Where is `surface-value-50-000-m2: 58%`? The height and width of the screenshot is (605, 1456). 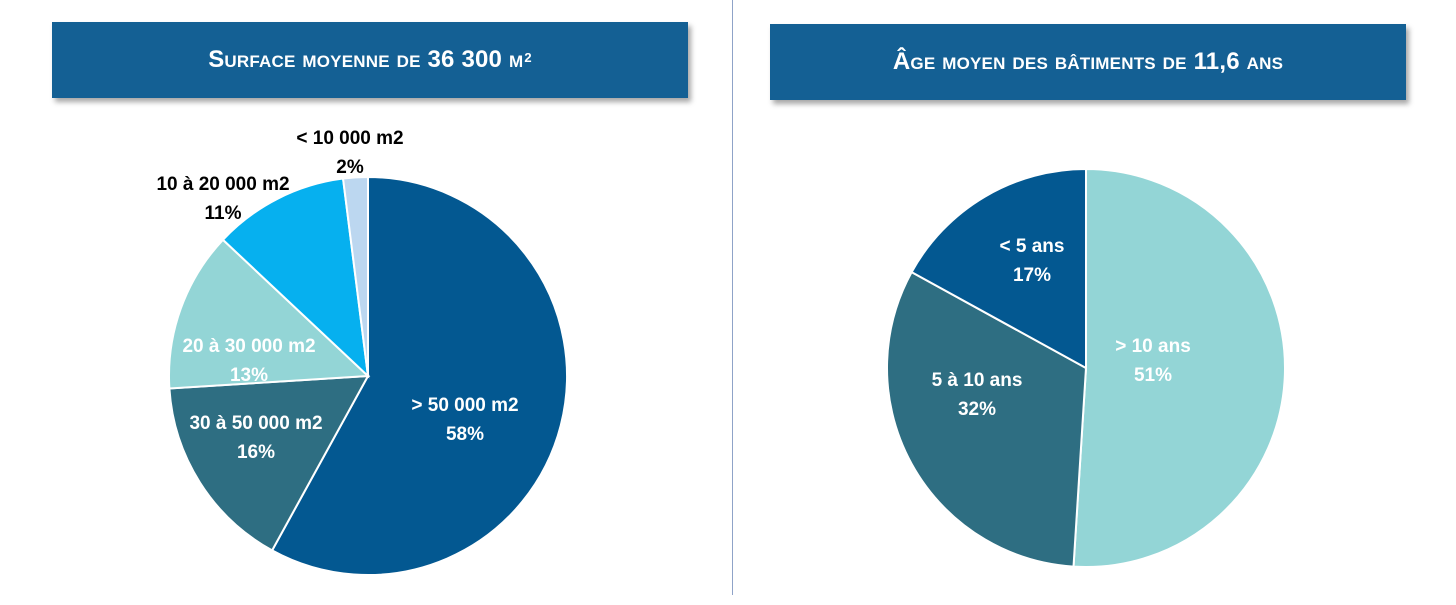 surface-value-50-000-m2: 58% is located at coordinates (465, 434).